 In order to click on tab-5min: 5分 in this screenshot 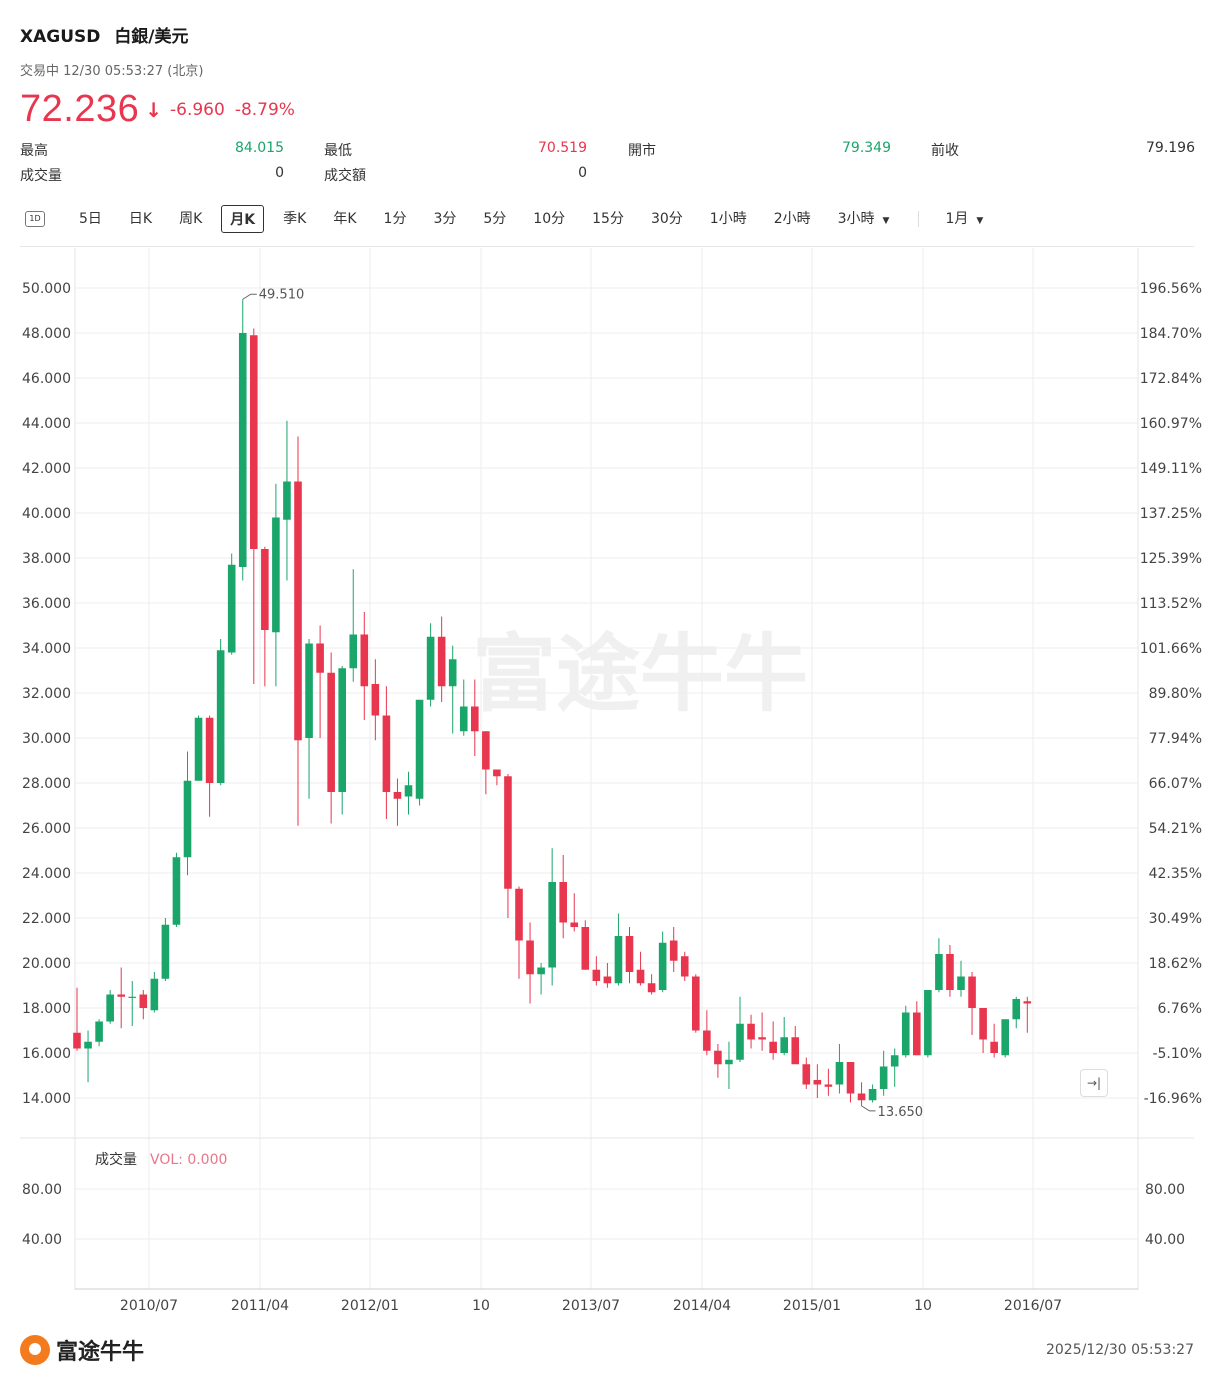, I will do `click(495, 219)`.